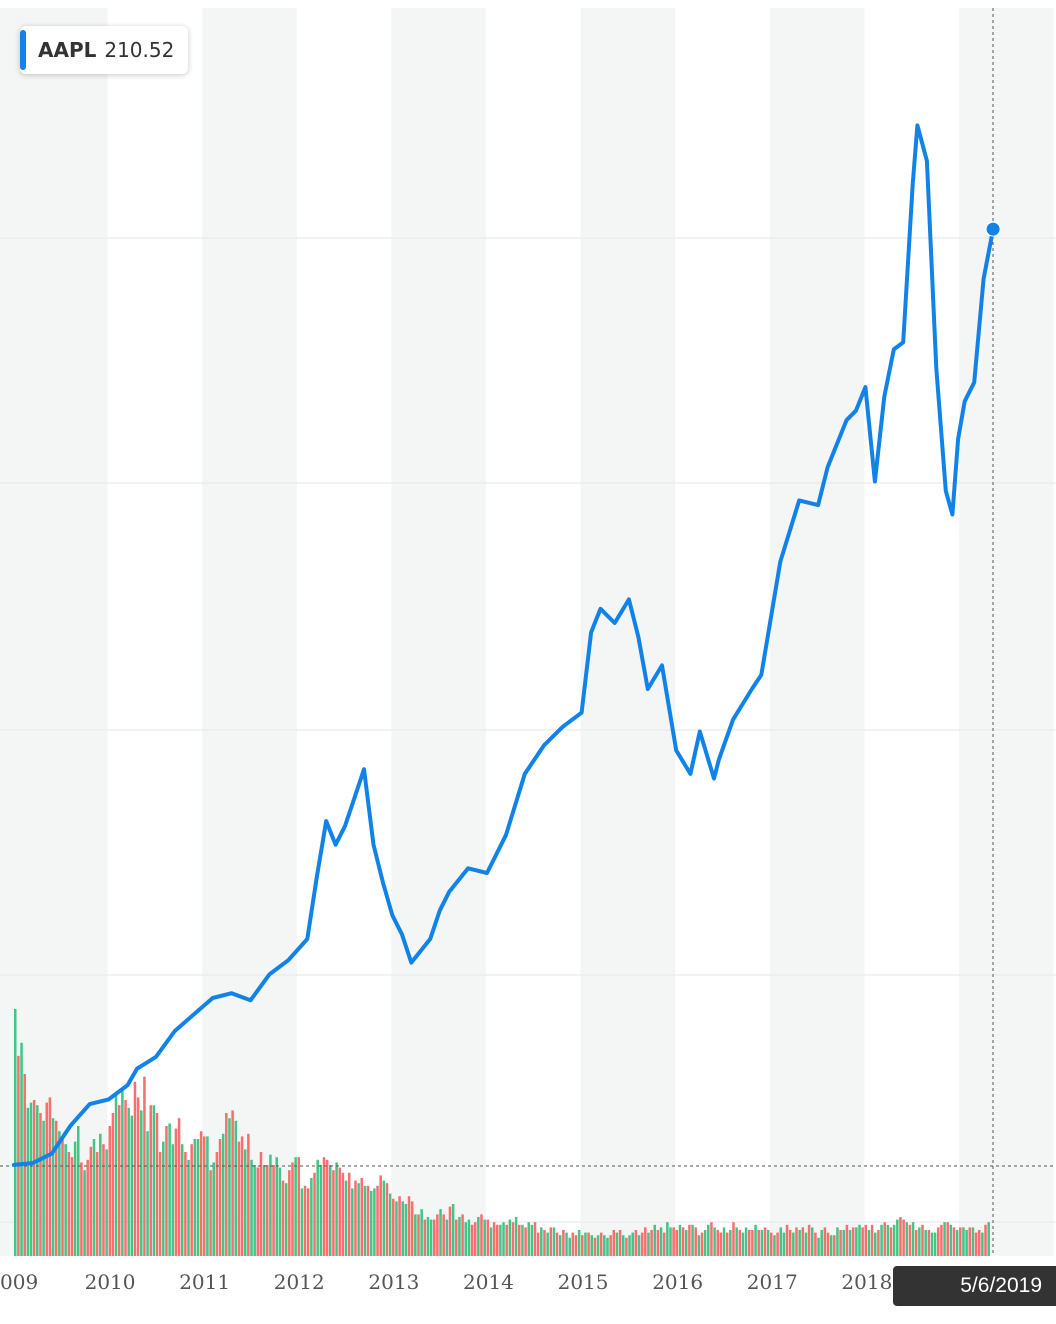  What do you see at coordinates (993, 229) in the screenshot?
I see `last-price-marker` at bounding box center [993, 229].